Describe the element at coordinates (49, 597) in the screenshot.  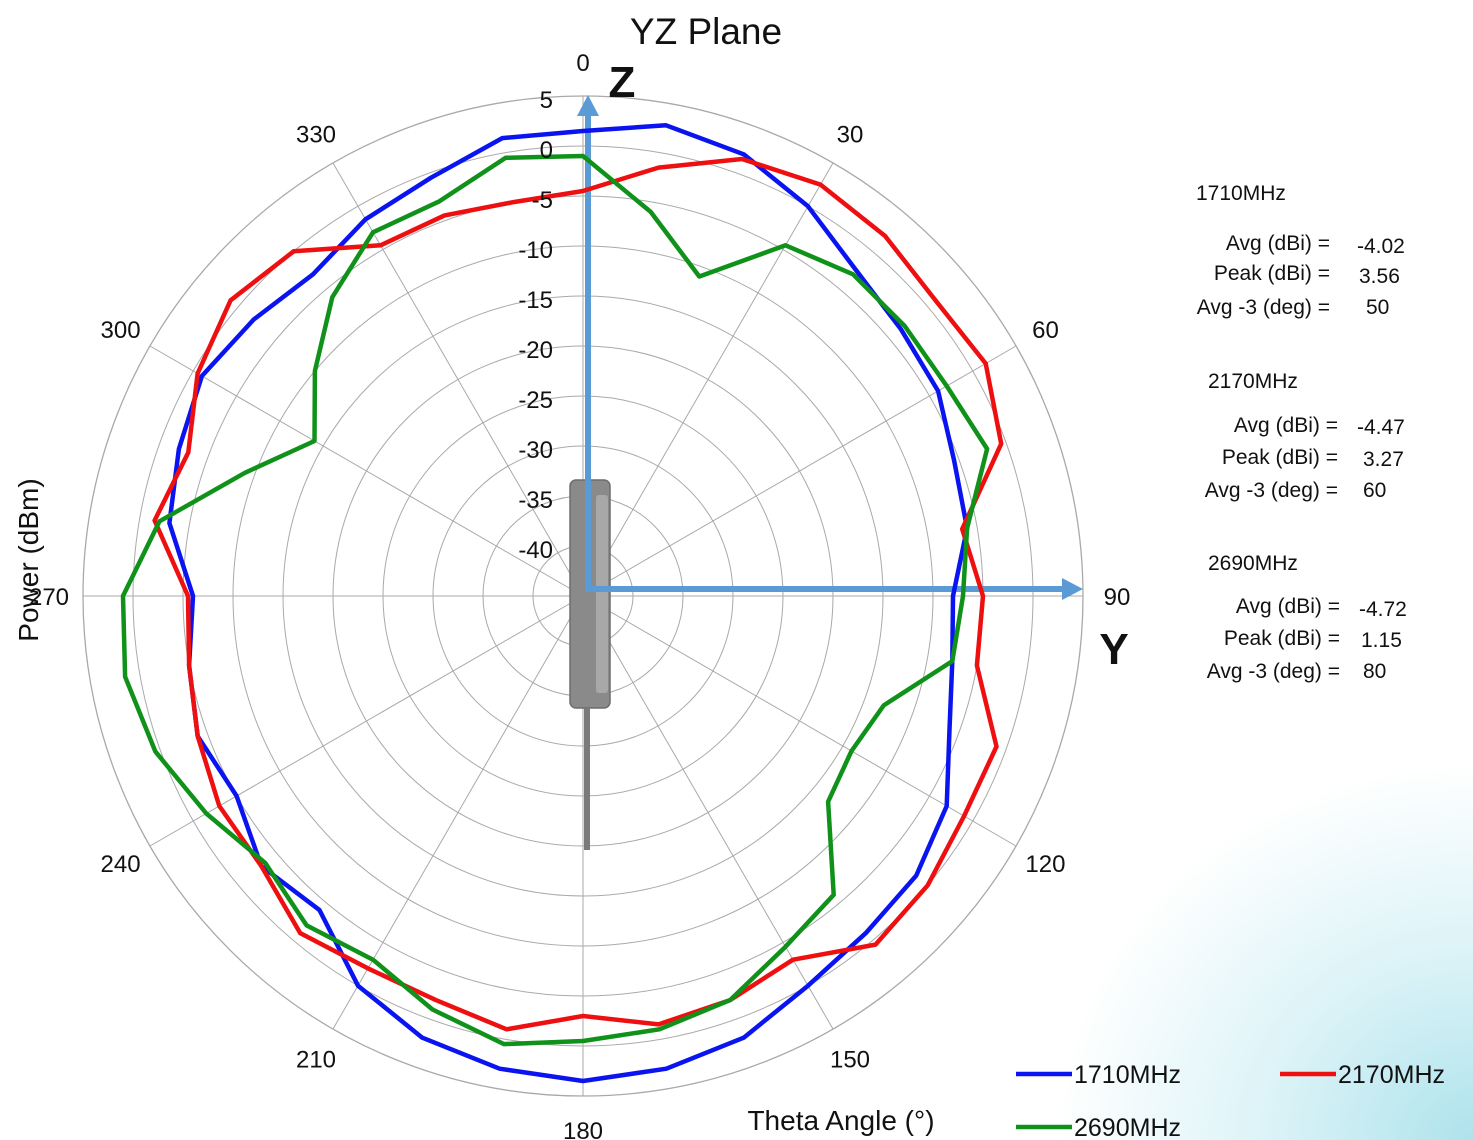
I see `theta-tick-label: 270` at that location.